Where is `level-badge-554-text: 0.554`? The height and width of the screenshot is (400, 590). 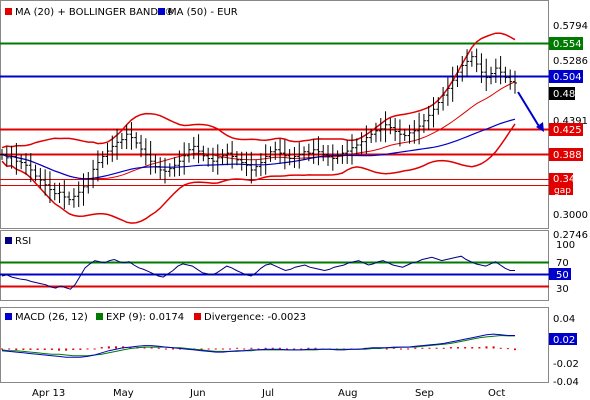 level-badge-554-text: 0.554 is located at coordinates (567, 44).